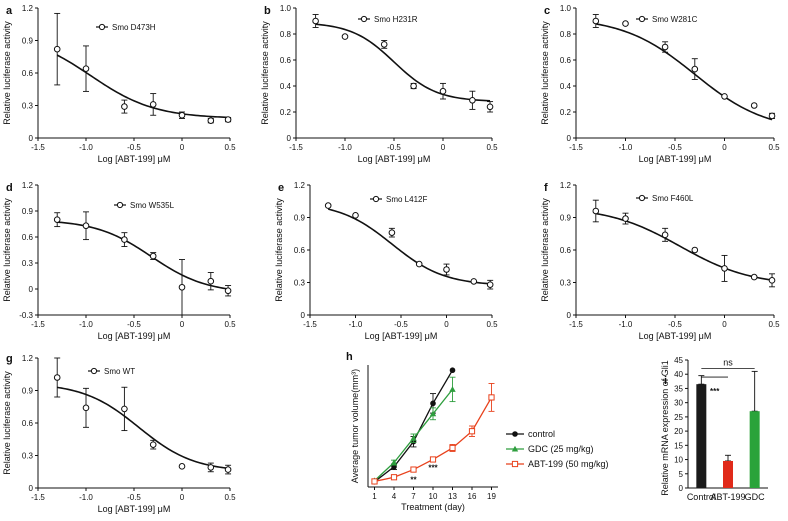 Image resolution: width=788 pixels, height=521 pixels. What do you see at coordinates (433, 507) in the screenshot?
I see `x-axis-label: Treatment (day)` at bounding box center [433, 507].